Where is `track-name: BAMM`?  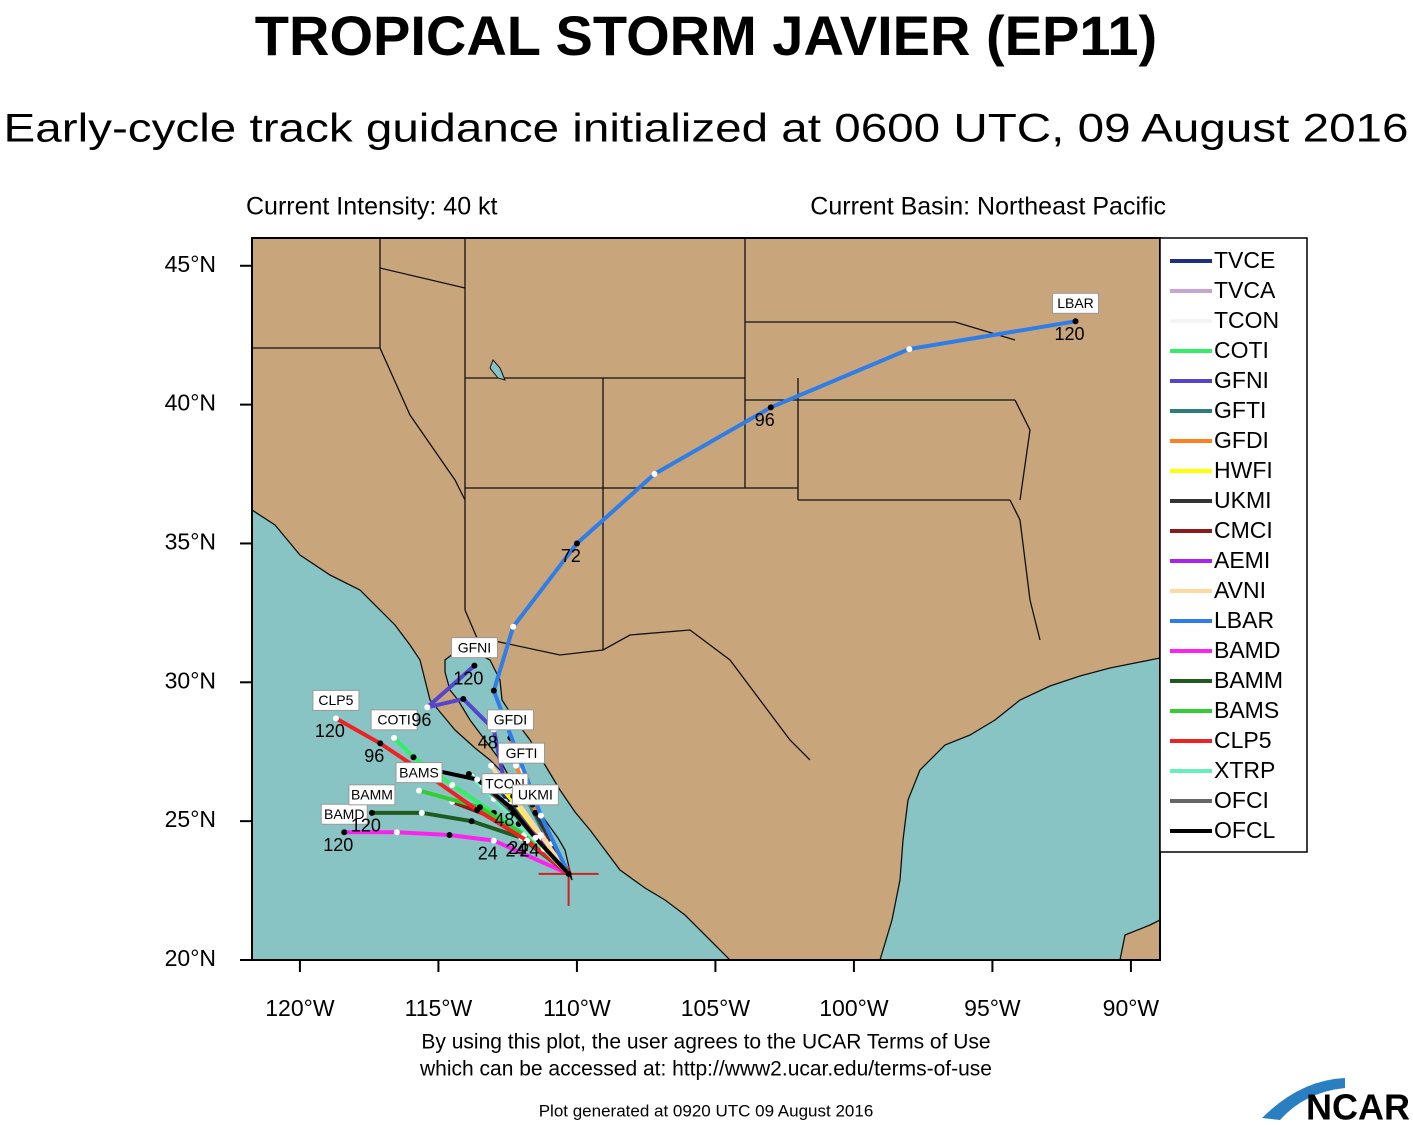
track-name: BAMM is located at coordinates (372, 795).